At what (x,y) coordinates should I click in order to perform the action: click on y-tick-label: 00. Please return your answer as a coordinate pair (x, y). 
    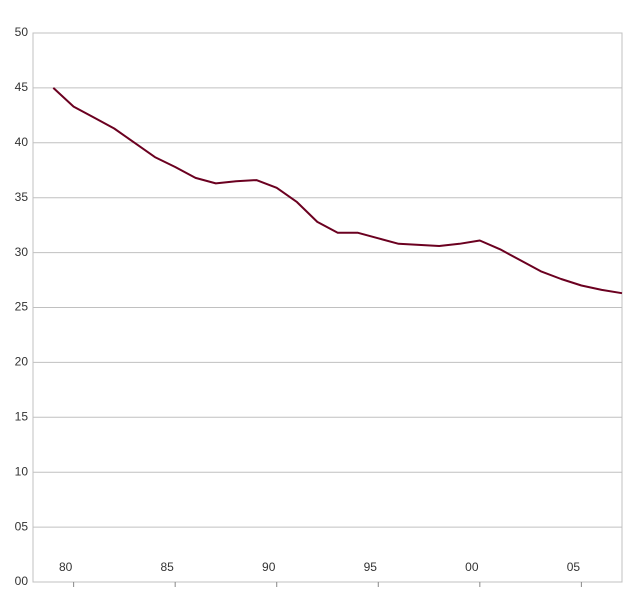
    Looking at the image, I should click on (22, 581).